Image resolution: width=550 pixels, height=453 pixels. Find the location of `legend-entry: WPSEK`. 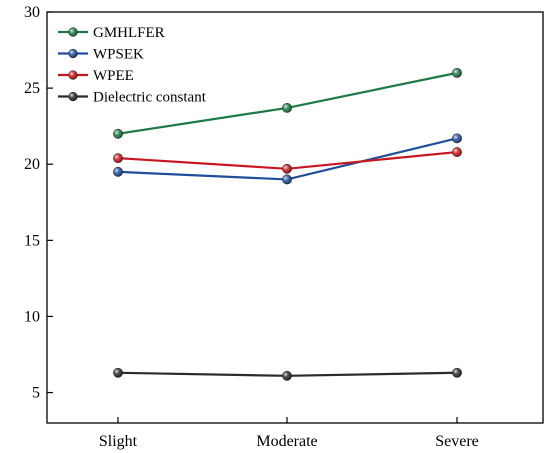

legend-entry: WPSEK is located at coordinates (101, 55).